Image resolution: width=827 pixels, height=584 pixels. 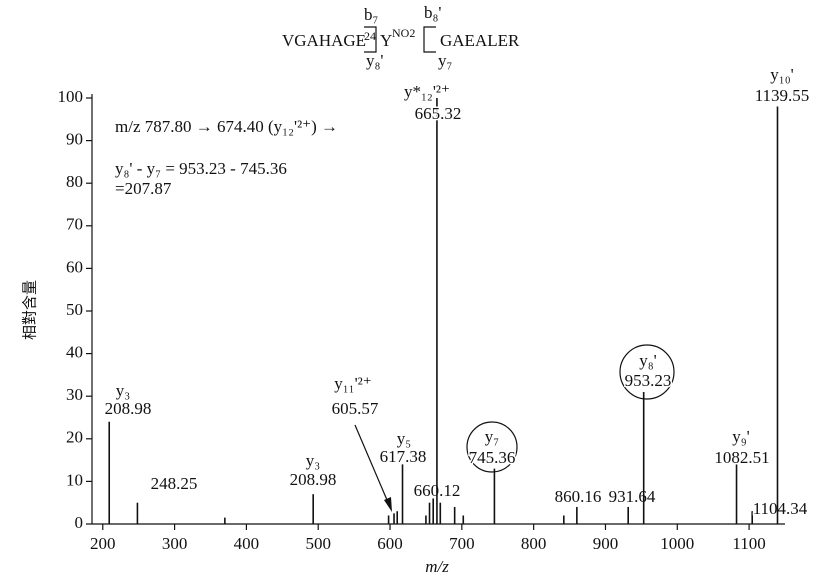 I want to click on sequence: VGAHAGE 24 Y NO2 GAEALER b₇ b₈' y₈' y₇, so click(x=401, y=36).